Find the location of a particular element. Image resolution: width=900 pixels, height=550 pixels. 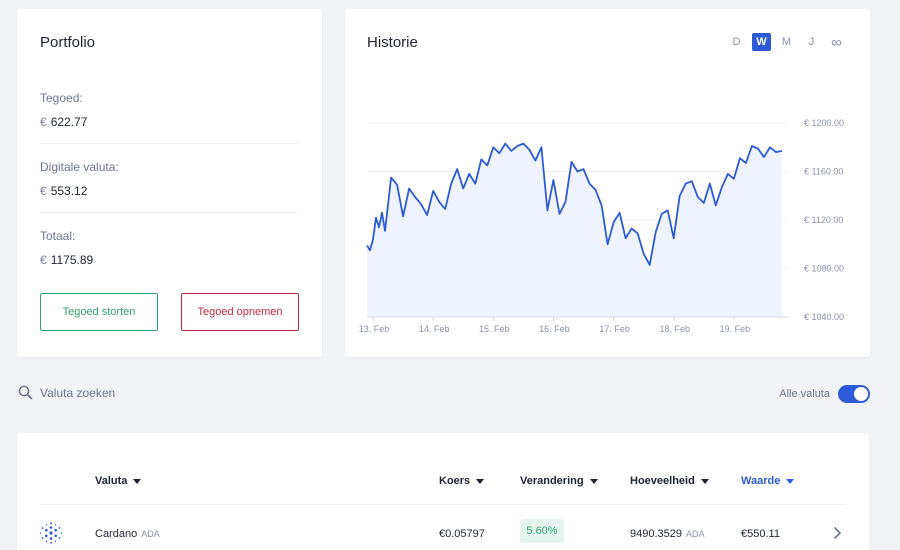

column-header-value: Waarde is located at coordinates (768, 481).